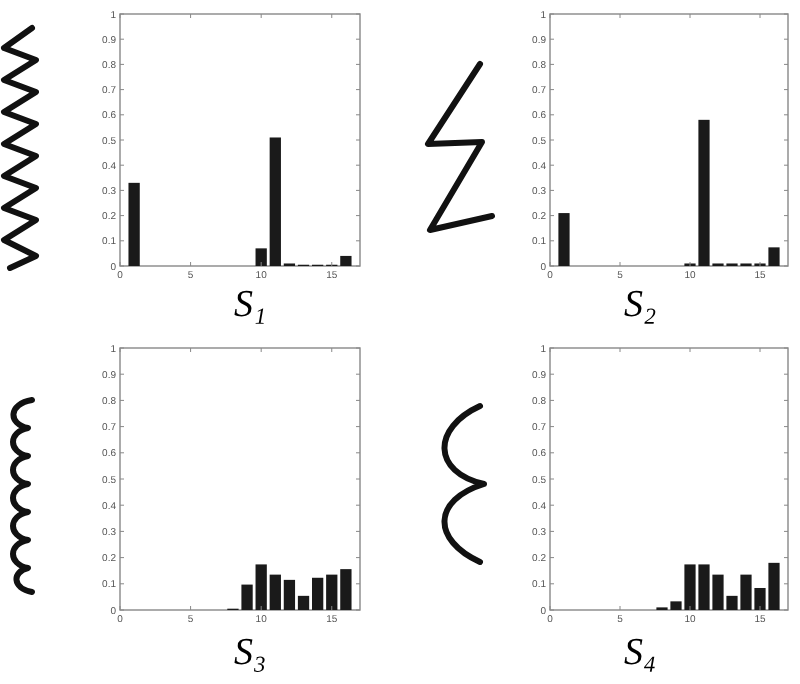 The width and height of the screenshot is (800, 684). Describe the element at coordinates (640, 653) in the screenshot. I see `text: S₄` at that location.